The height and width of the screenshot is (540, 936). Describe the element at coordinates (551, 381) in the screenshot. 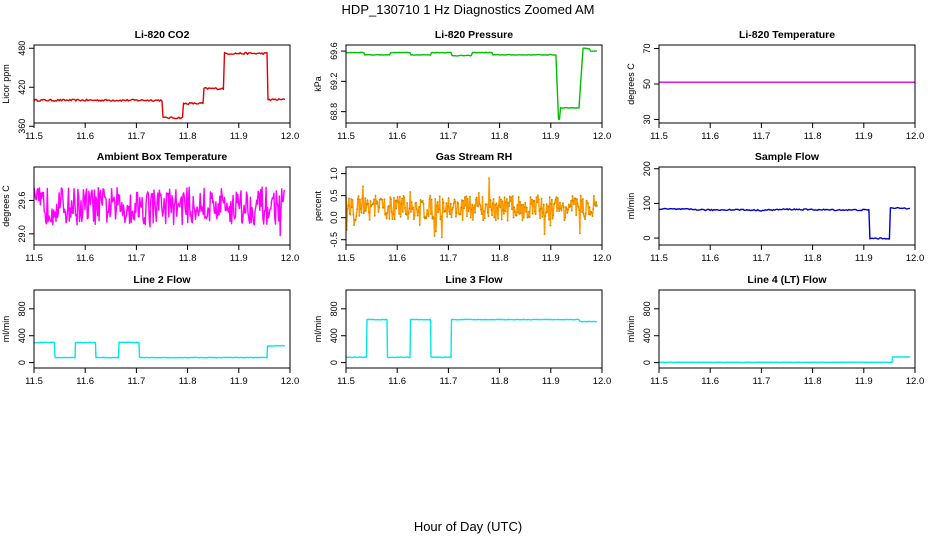

I see `x-tick-label: 11.9` at that location.